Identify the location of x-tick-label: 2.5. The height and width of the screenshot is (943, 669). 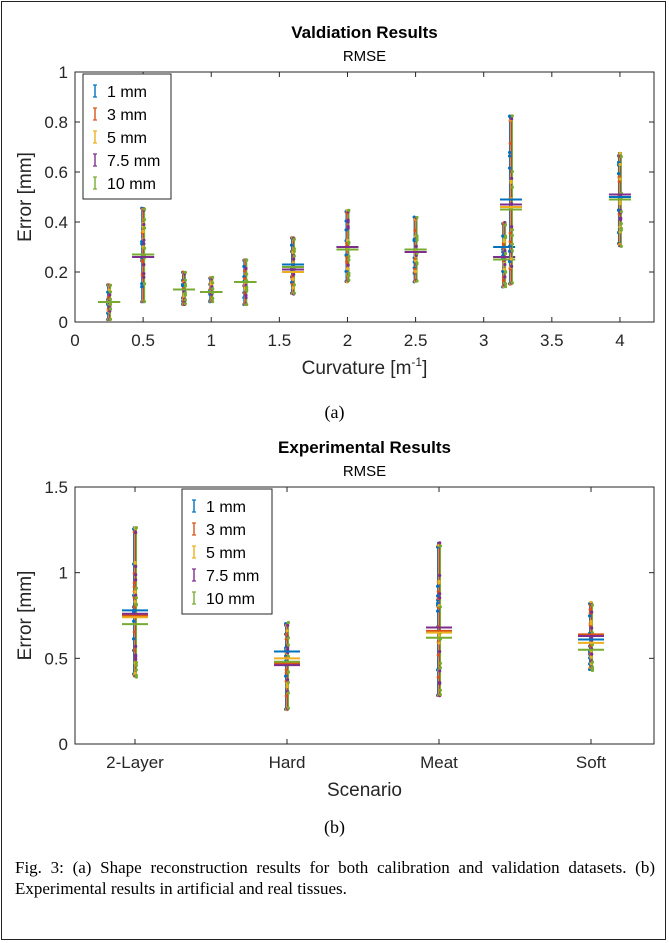
(416, 340).